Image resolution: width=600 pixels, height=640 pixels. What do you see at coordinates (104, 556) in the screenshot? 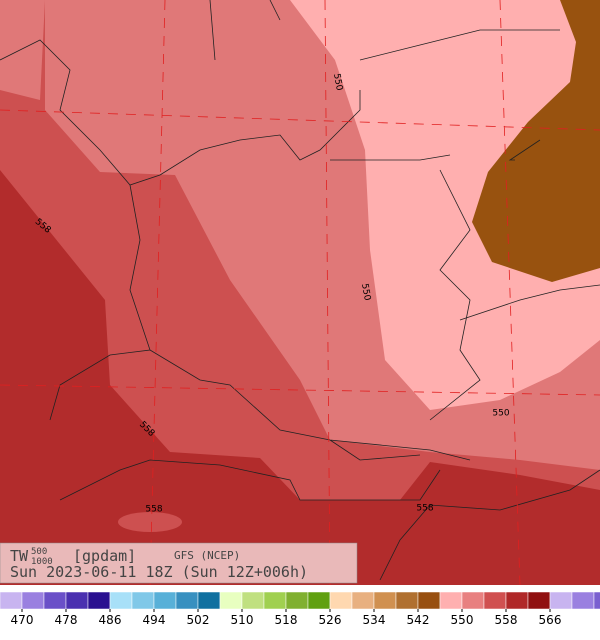
I see `unit: [gpdam]` at bounding box center [104, 556].